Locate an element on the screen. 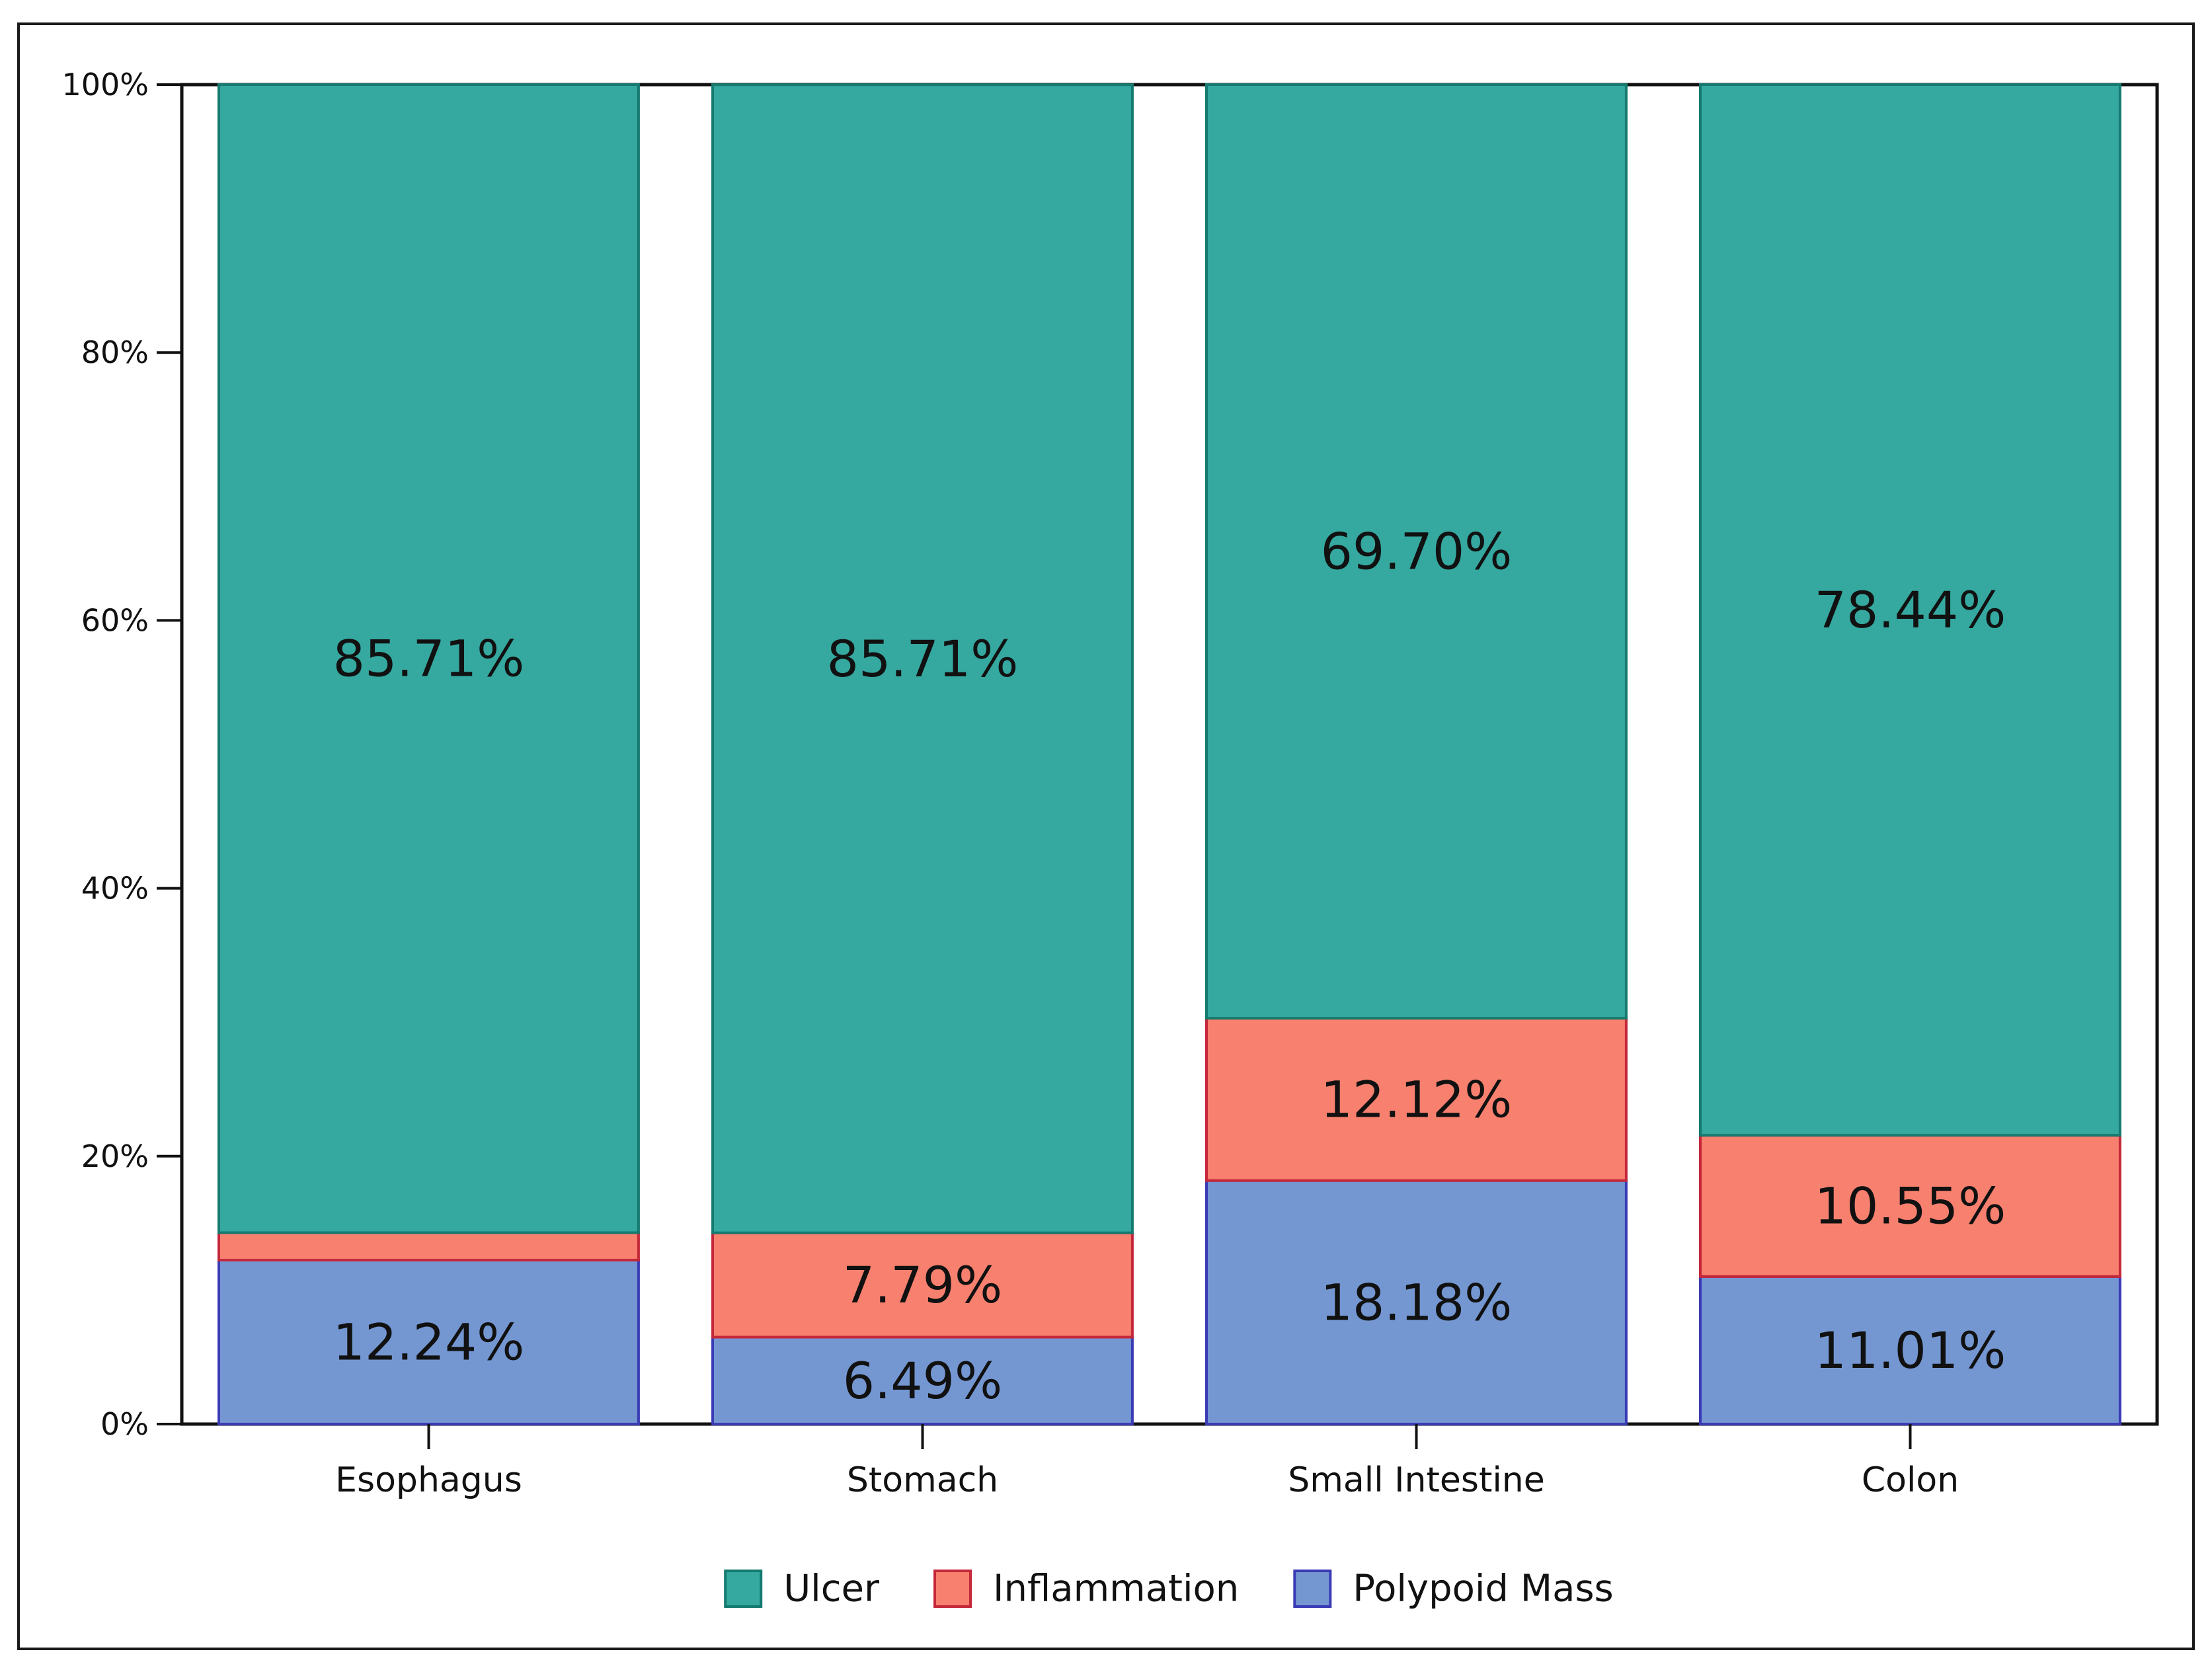  legend-label-inflammation: Inflammation is located at coordinates (1116, 1589).